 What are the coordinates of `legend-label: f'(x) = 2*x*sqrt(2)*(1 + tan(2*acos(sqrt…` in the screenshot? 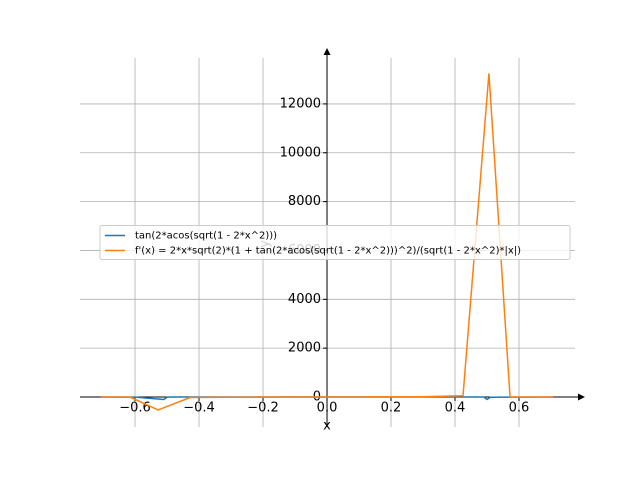 It's located at (328, 251).